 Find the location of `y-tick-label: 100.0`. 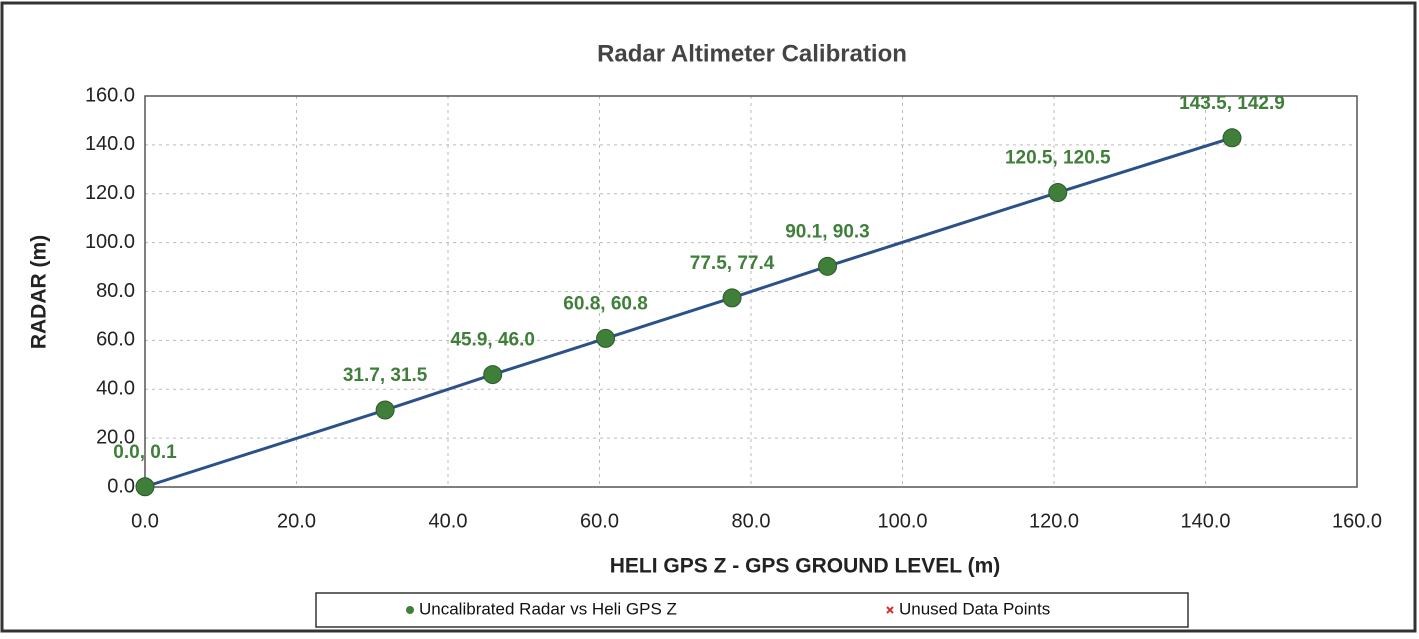

y-tick-label: 100.0 is located at coordinates (110, 242).